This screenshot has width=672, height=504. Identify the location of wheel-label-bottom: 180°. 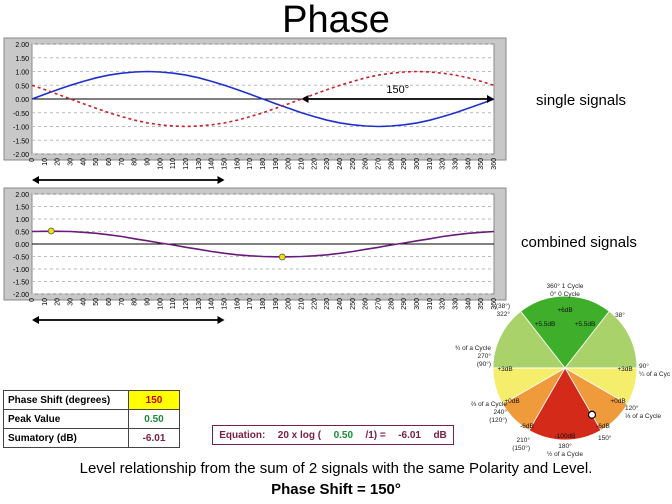
(565, 446).